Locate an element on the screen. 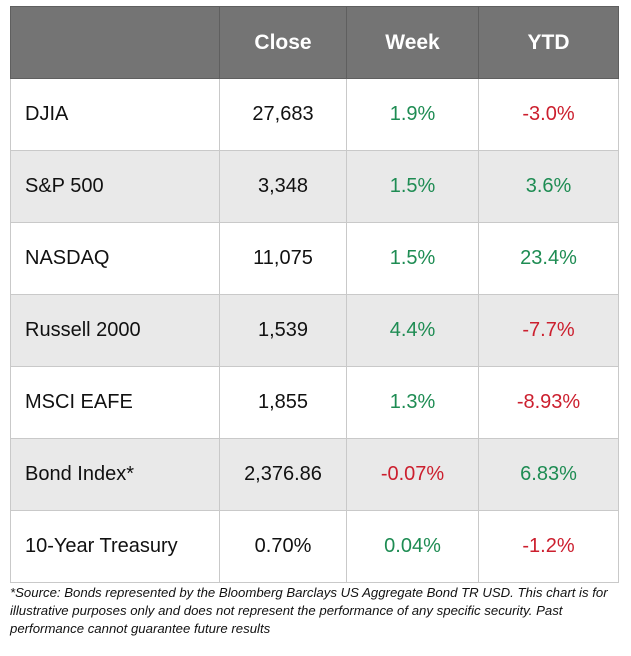 The width and height of the screenshot is (631, 656). week-change: 1.3% is located at coordinates (412, 402).